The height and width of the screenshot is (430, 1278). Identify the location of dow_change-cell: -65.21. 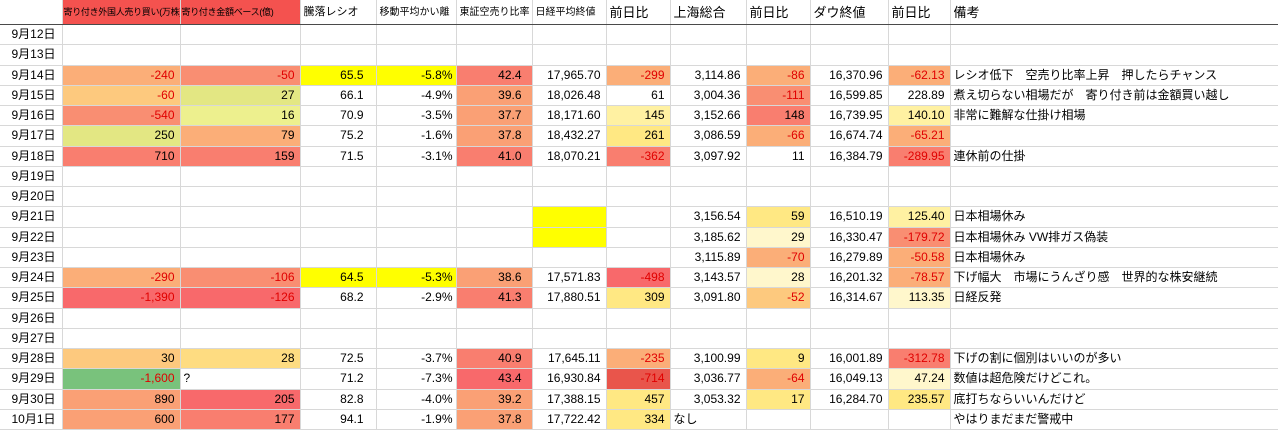
(919, 136).